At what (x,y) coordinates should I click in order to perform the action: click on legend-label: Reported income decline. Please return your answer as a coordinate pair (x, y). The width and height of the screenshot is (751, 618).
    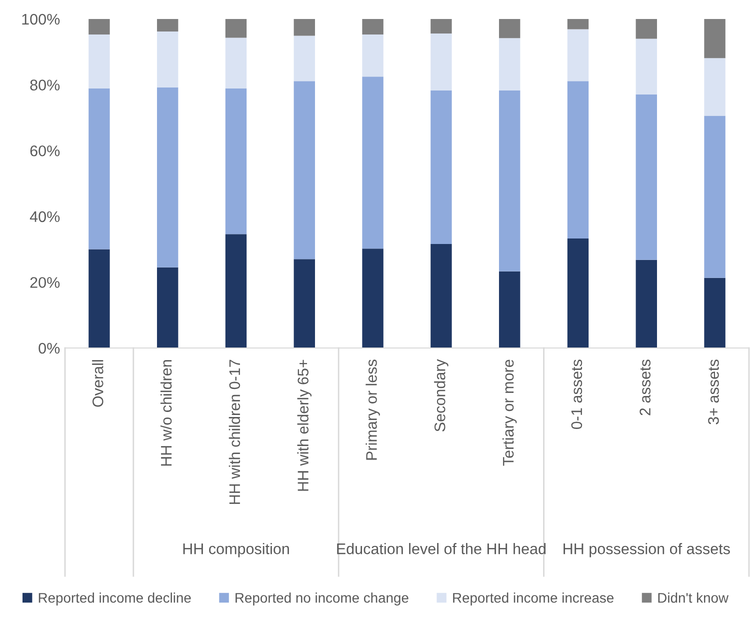
    Looking at the image, I should click on (114, 599).